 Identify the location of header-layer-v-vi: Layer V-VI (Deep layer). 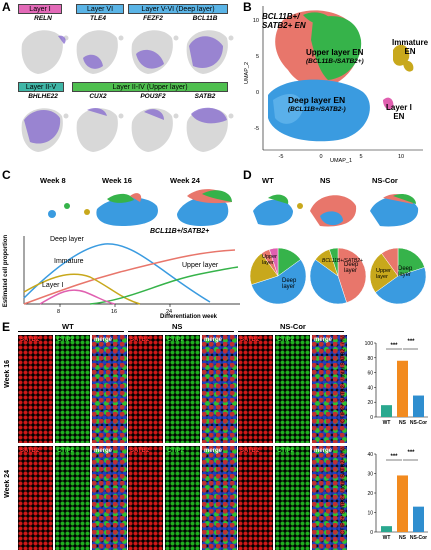
(178, 9).